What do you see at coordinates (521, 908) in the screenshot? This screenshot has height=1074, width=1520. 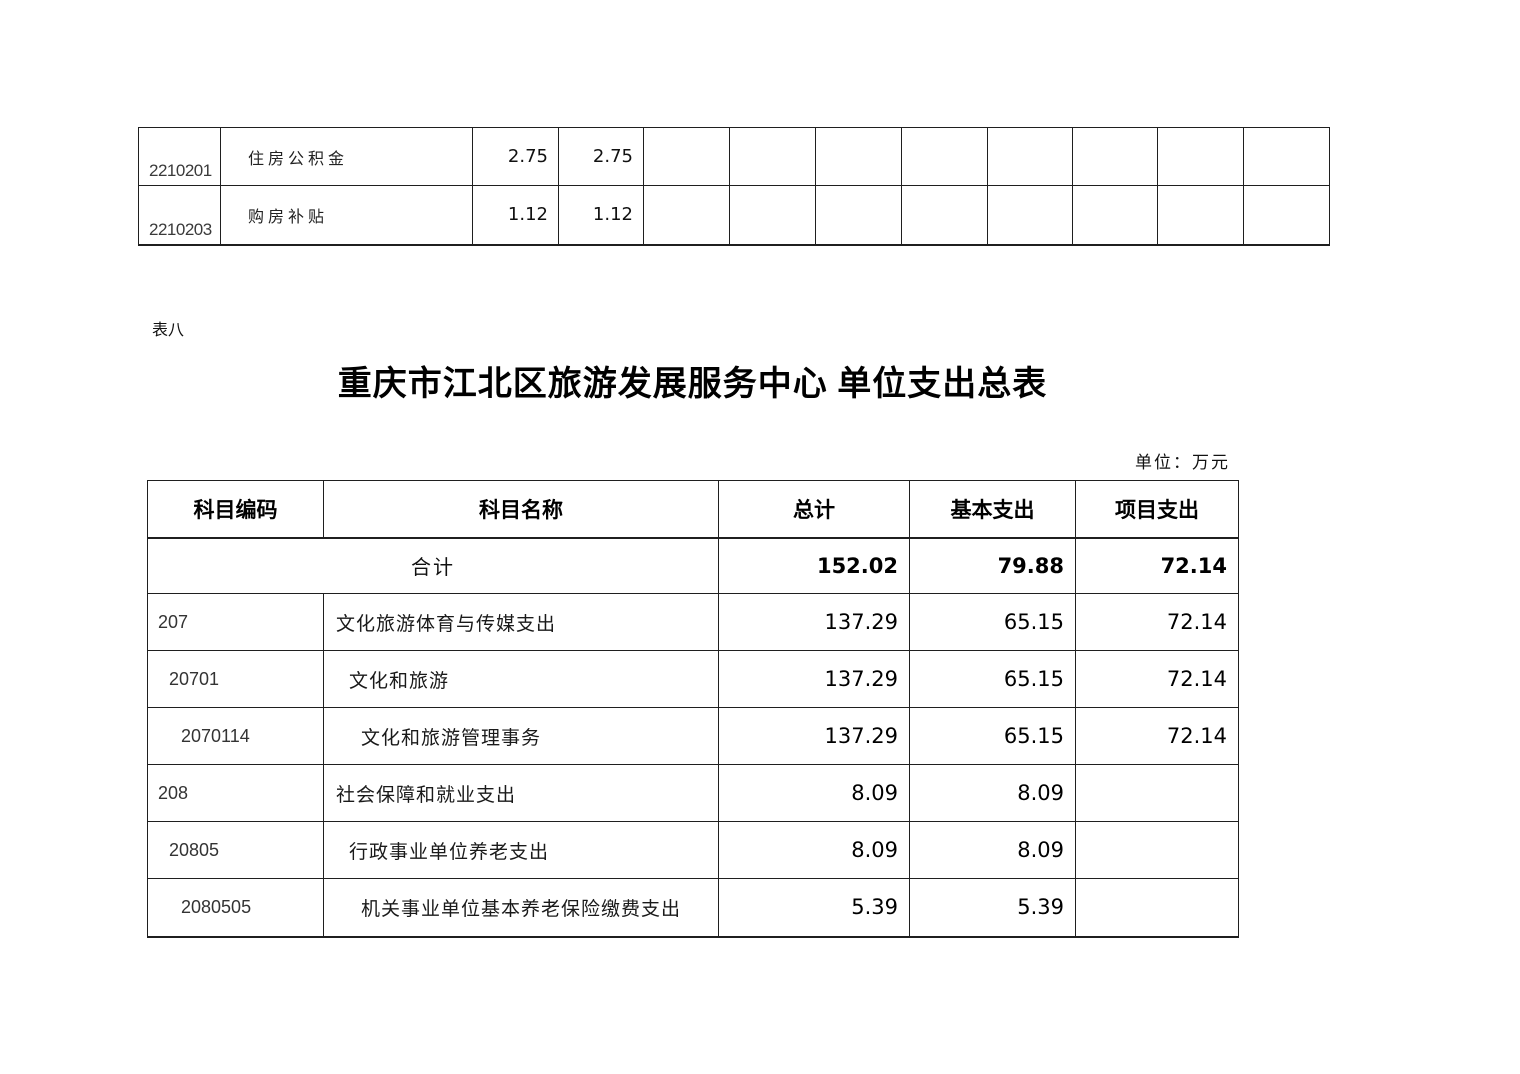 I see `name-cell: 机关事业单位基本养老保险缴费支出` at bounding box center [521, 908].